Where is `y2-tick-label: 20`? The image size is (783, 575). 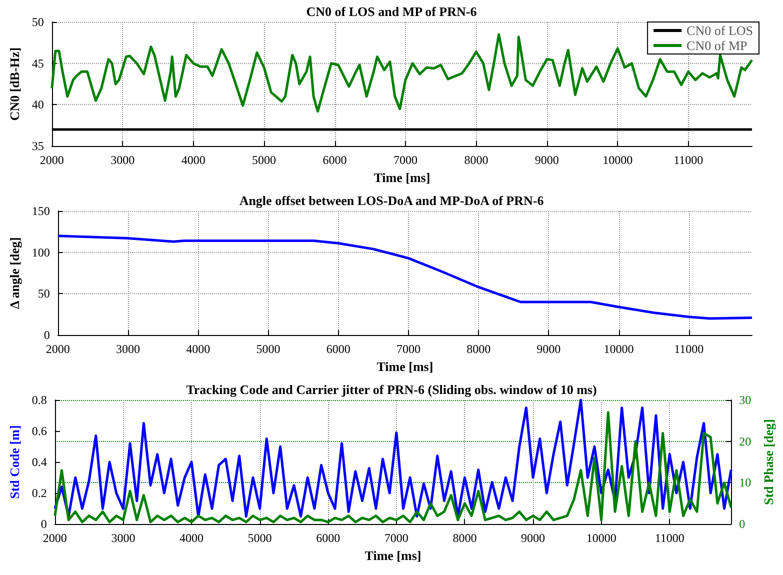 y2-tick-label: 20 is located at coordinates (745, 441).